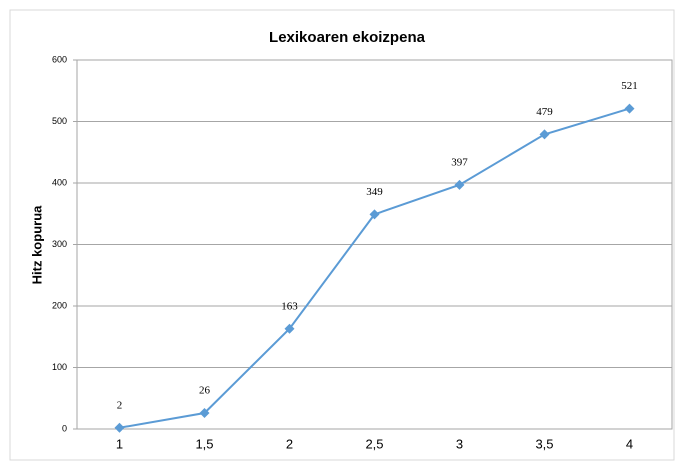  I want to click on y-tick-label: 600, so click(59, 59).